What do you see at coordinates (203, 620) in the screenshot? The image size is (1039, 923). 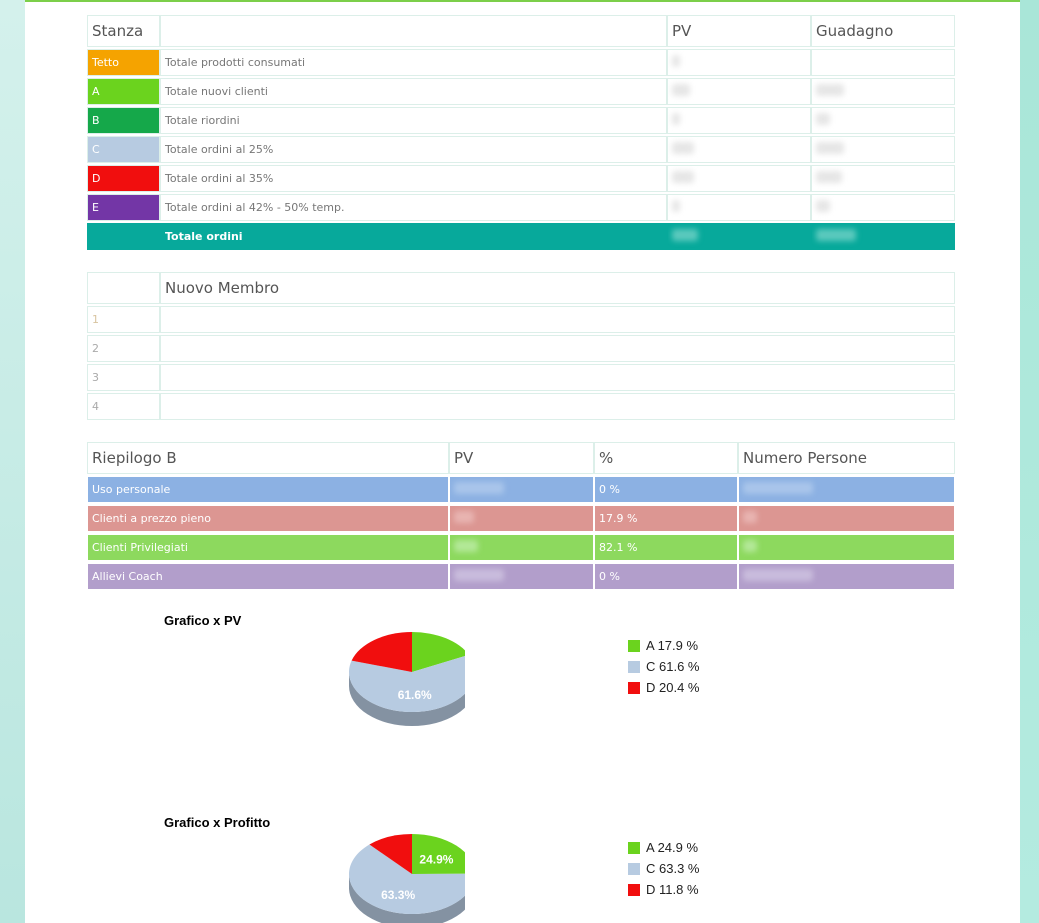 I see `chart-title: Grafico x PV` at bounding box center [203, 620].